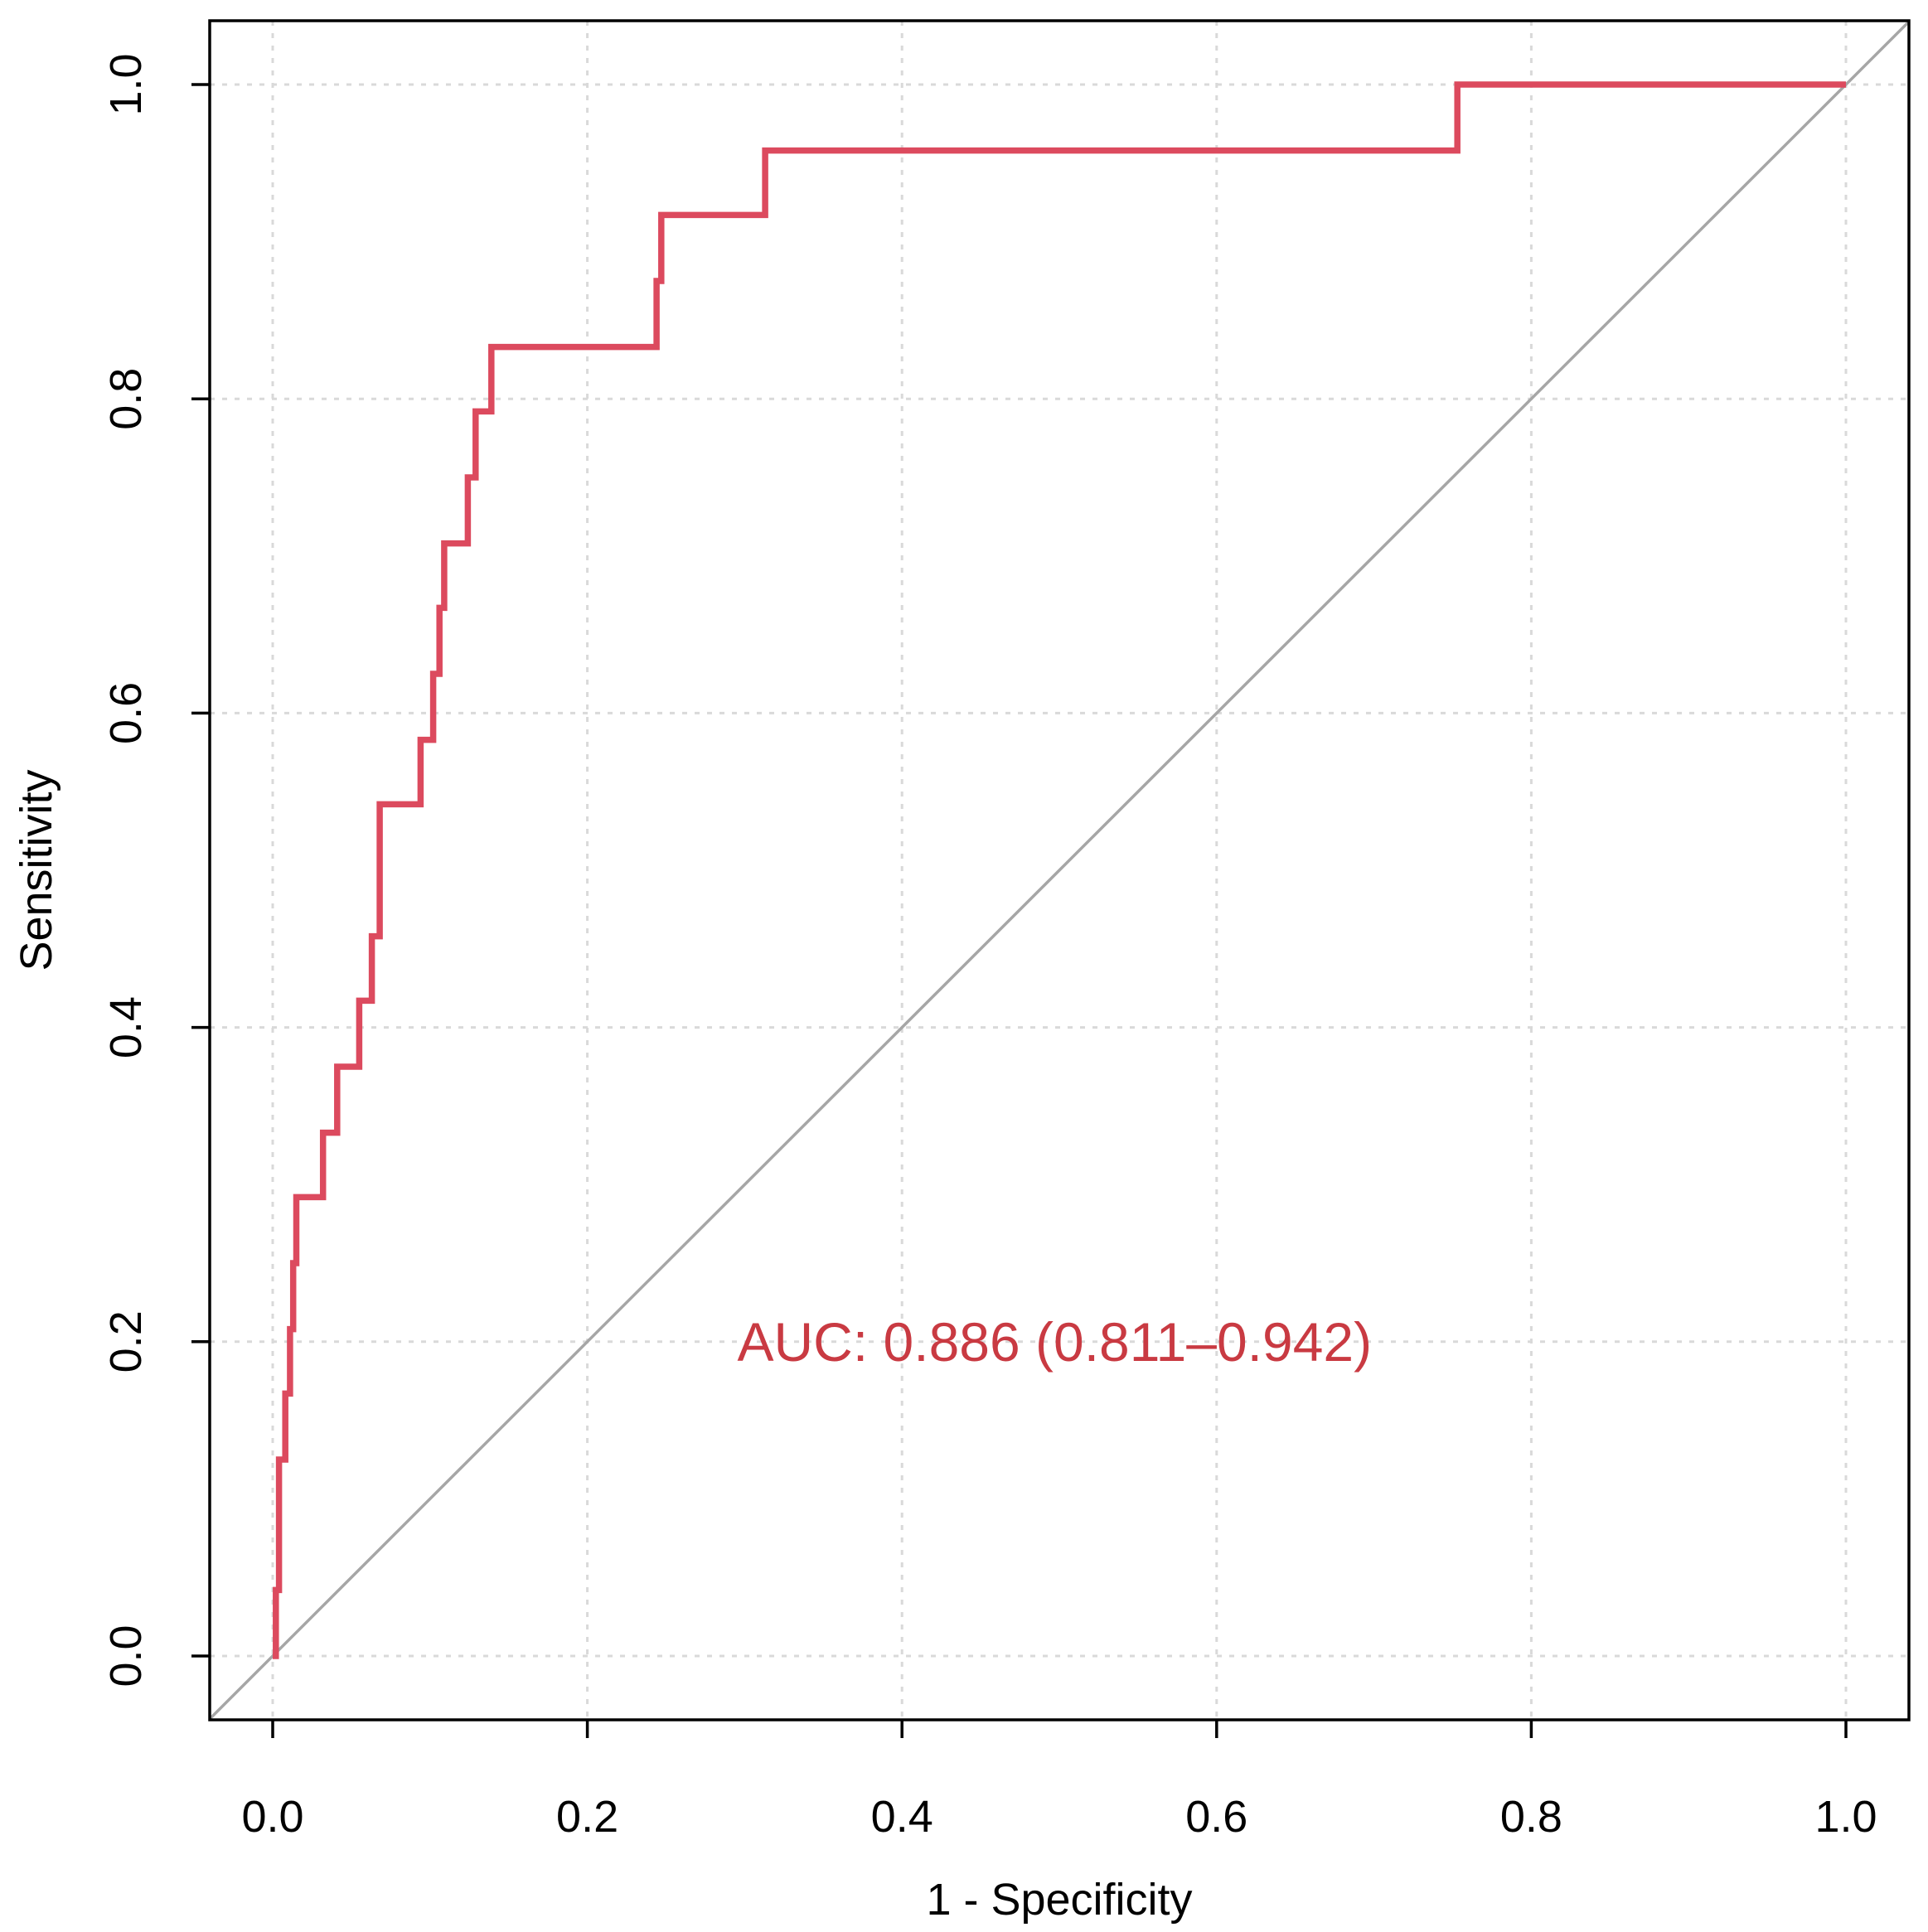 This screenshot has width=1928, height=1932. Describe the element at coordinates (126, 713) in the screenshot. I see `y-tick-label: 0.6` at that location.